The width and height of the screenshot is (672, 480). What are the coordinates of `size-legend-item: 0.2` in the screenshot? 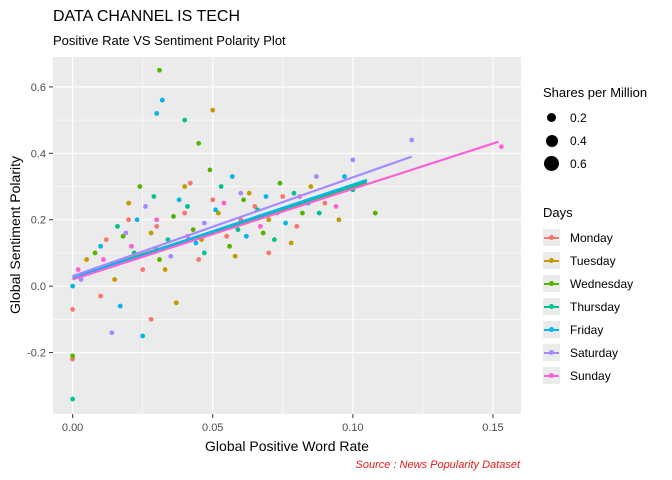 It's located at (595, 117).